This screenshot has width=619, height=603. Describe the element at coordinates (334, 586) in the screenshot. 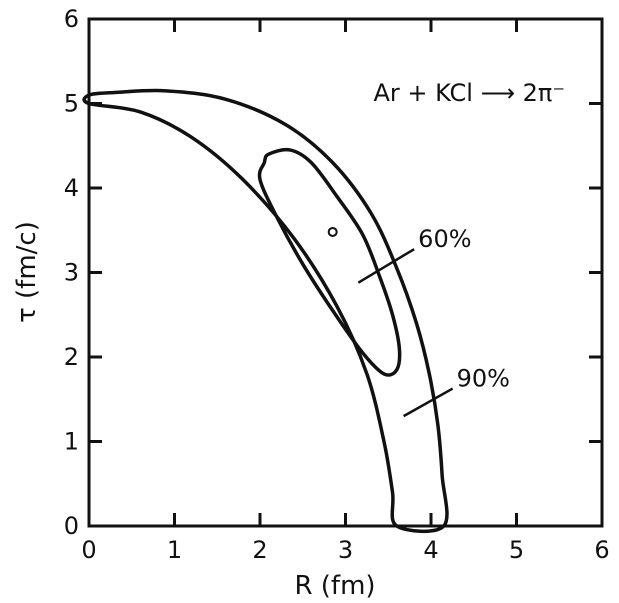

I see `x-axis-label: R (fm)` at that location.